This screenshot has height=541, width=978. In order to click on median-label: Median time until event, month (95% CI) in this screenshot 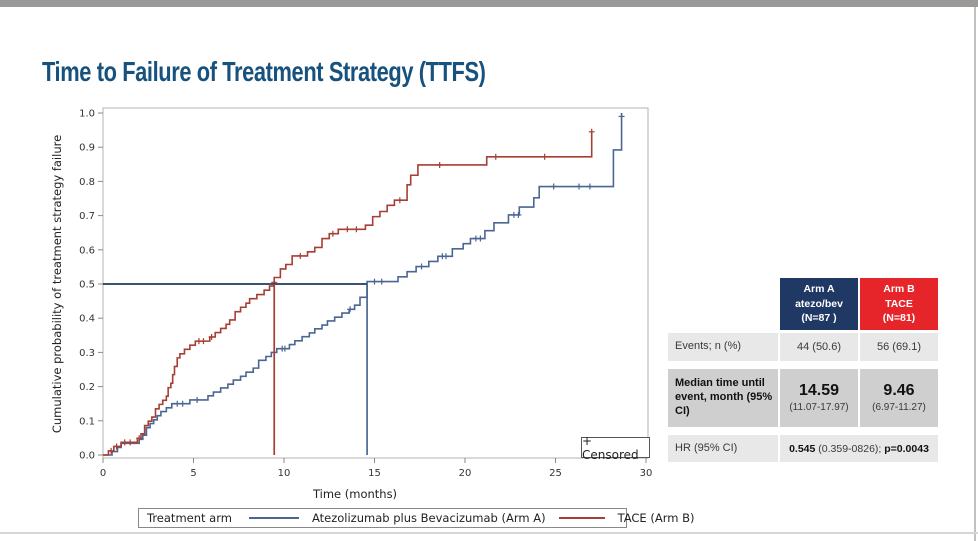, I will do `click(723, 398)`.